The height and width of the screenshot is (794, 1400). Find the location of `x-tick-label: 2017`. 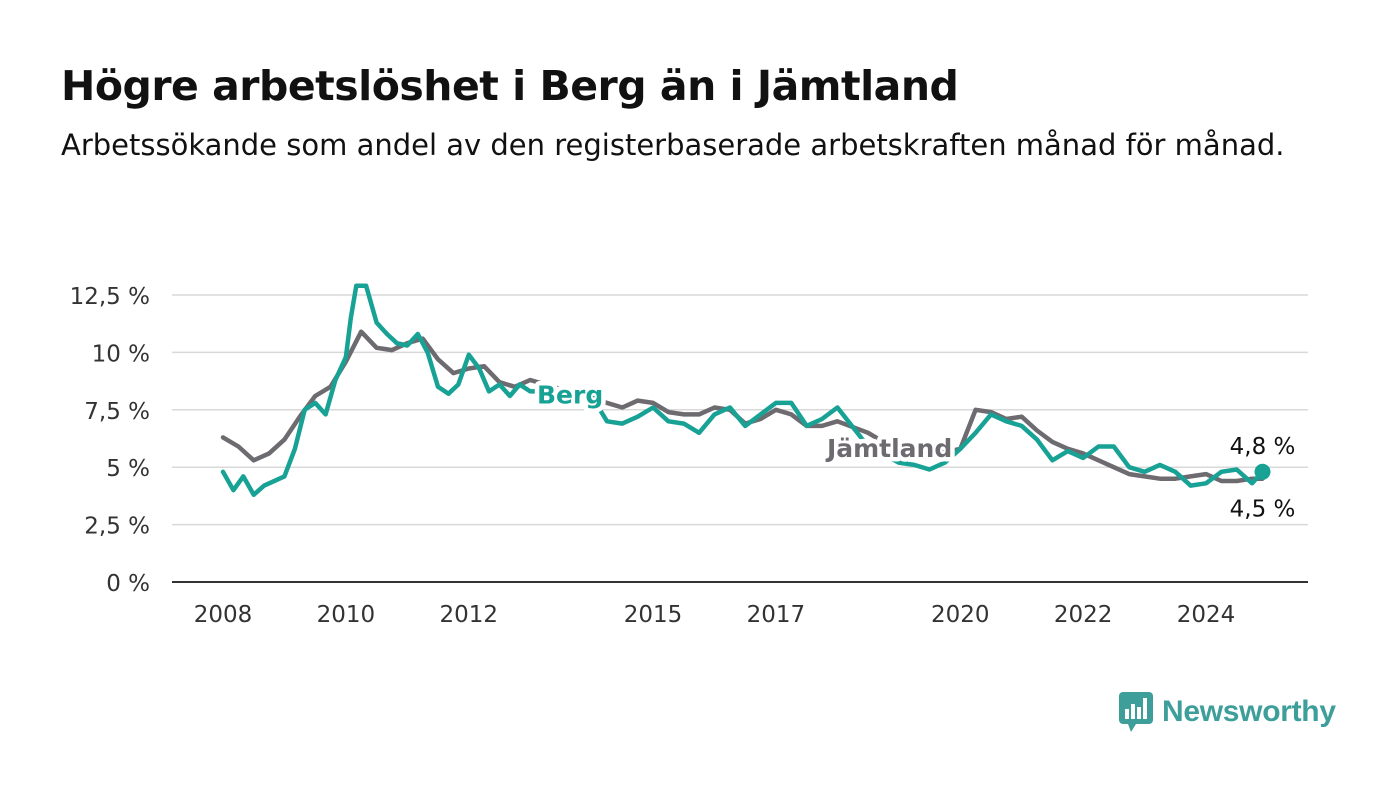

x-tick-label: 2017 is located at coordinates (776, 615).